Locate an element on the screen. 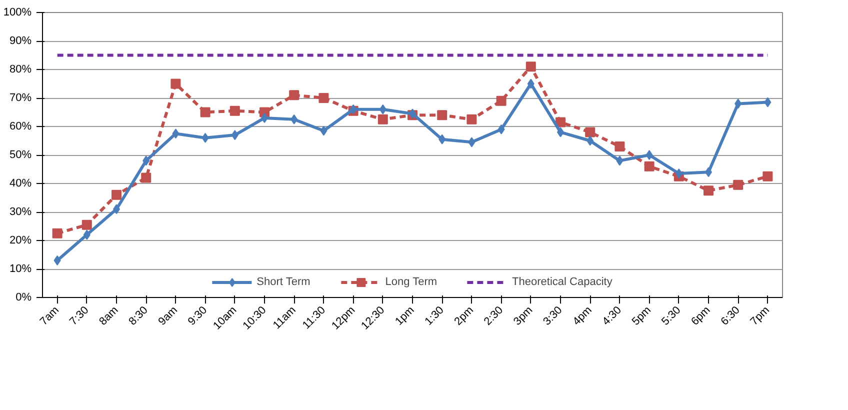 The height and width of the screenshot is (410, 848). x-tick-label: 7:30 is located at coordinates (80, 316).